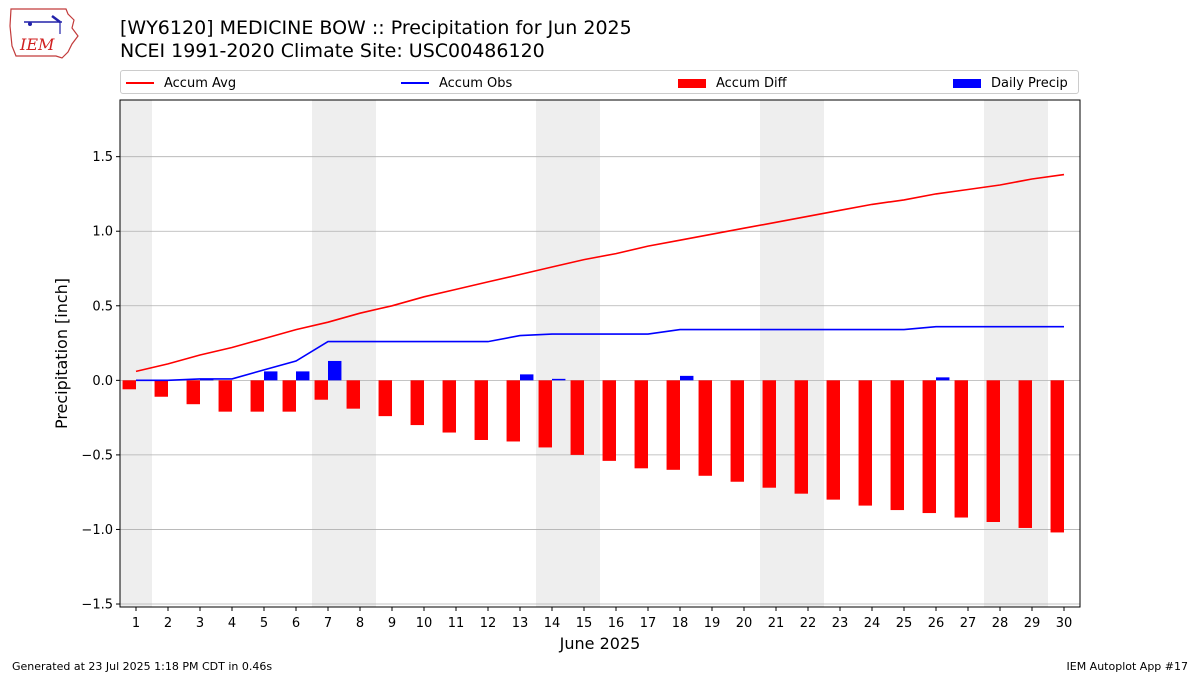 The height and width of the screenshot is (675, 1200). I want to click on x-tick-label: 15, so click(584, 623).